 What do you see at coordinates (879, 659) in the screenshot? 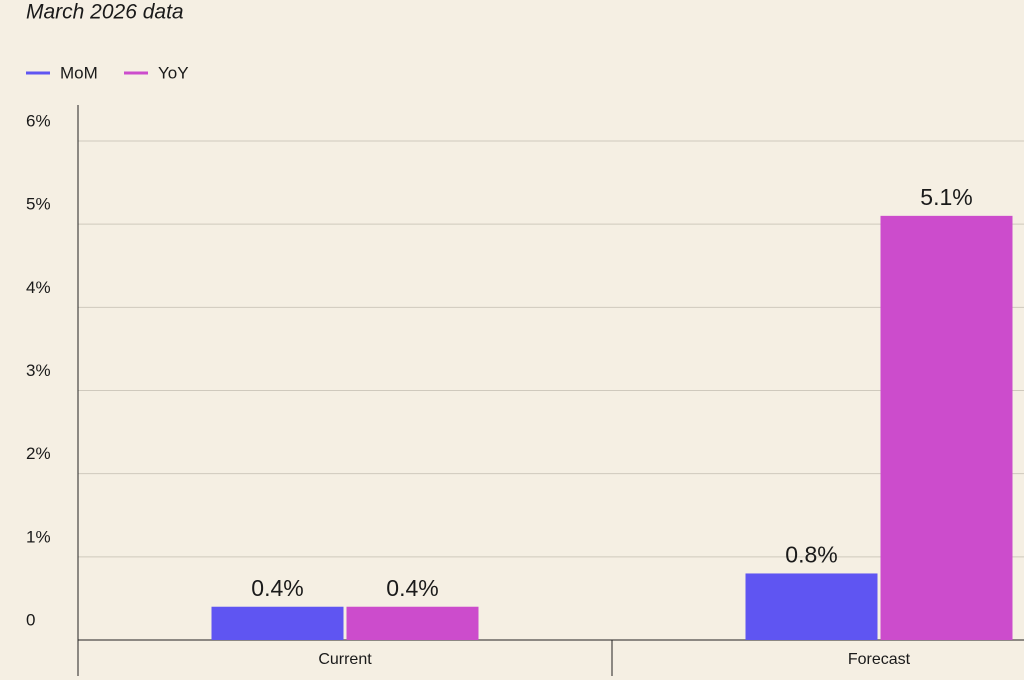
I see `x-tick-label: Forecast` at bounding box center [879, 659].